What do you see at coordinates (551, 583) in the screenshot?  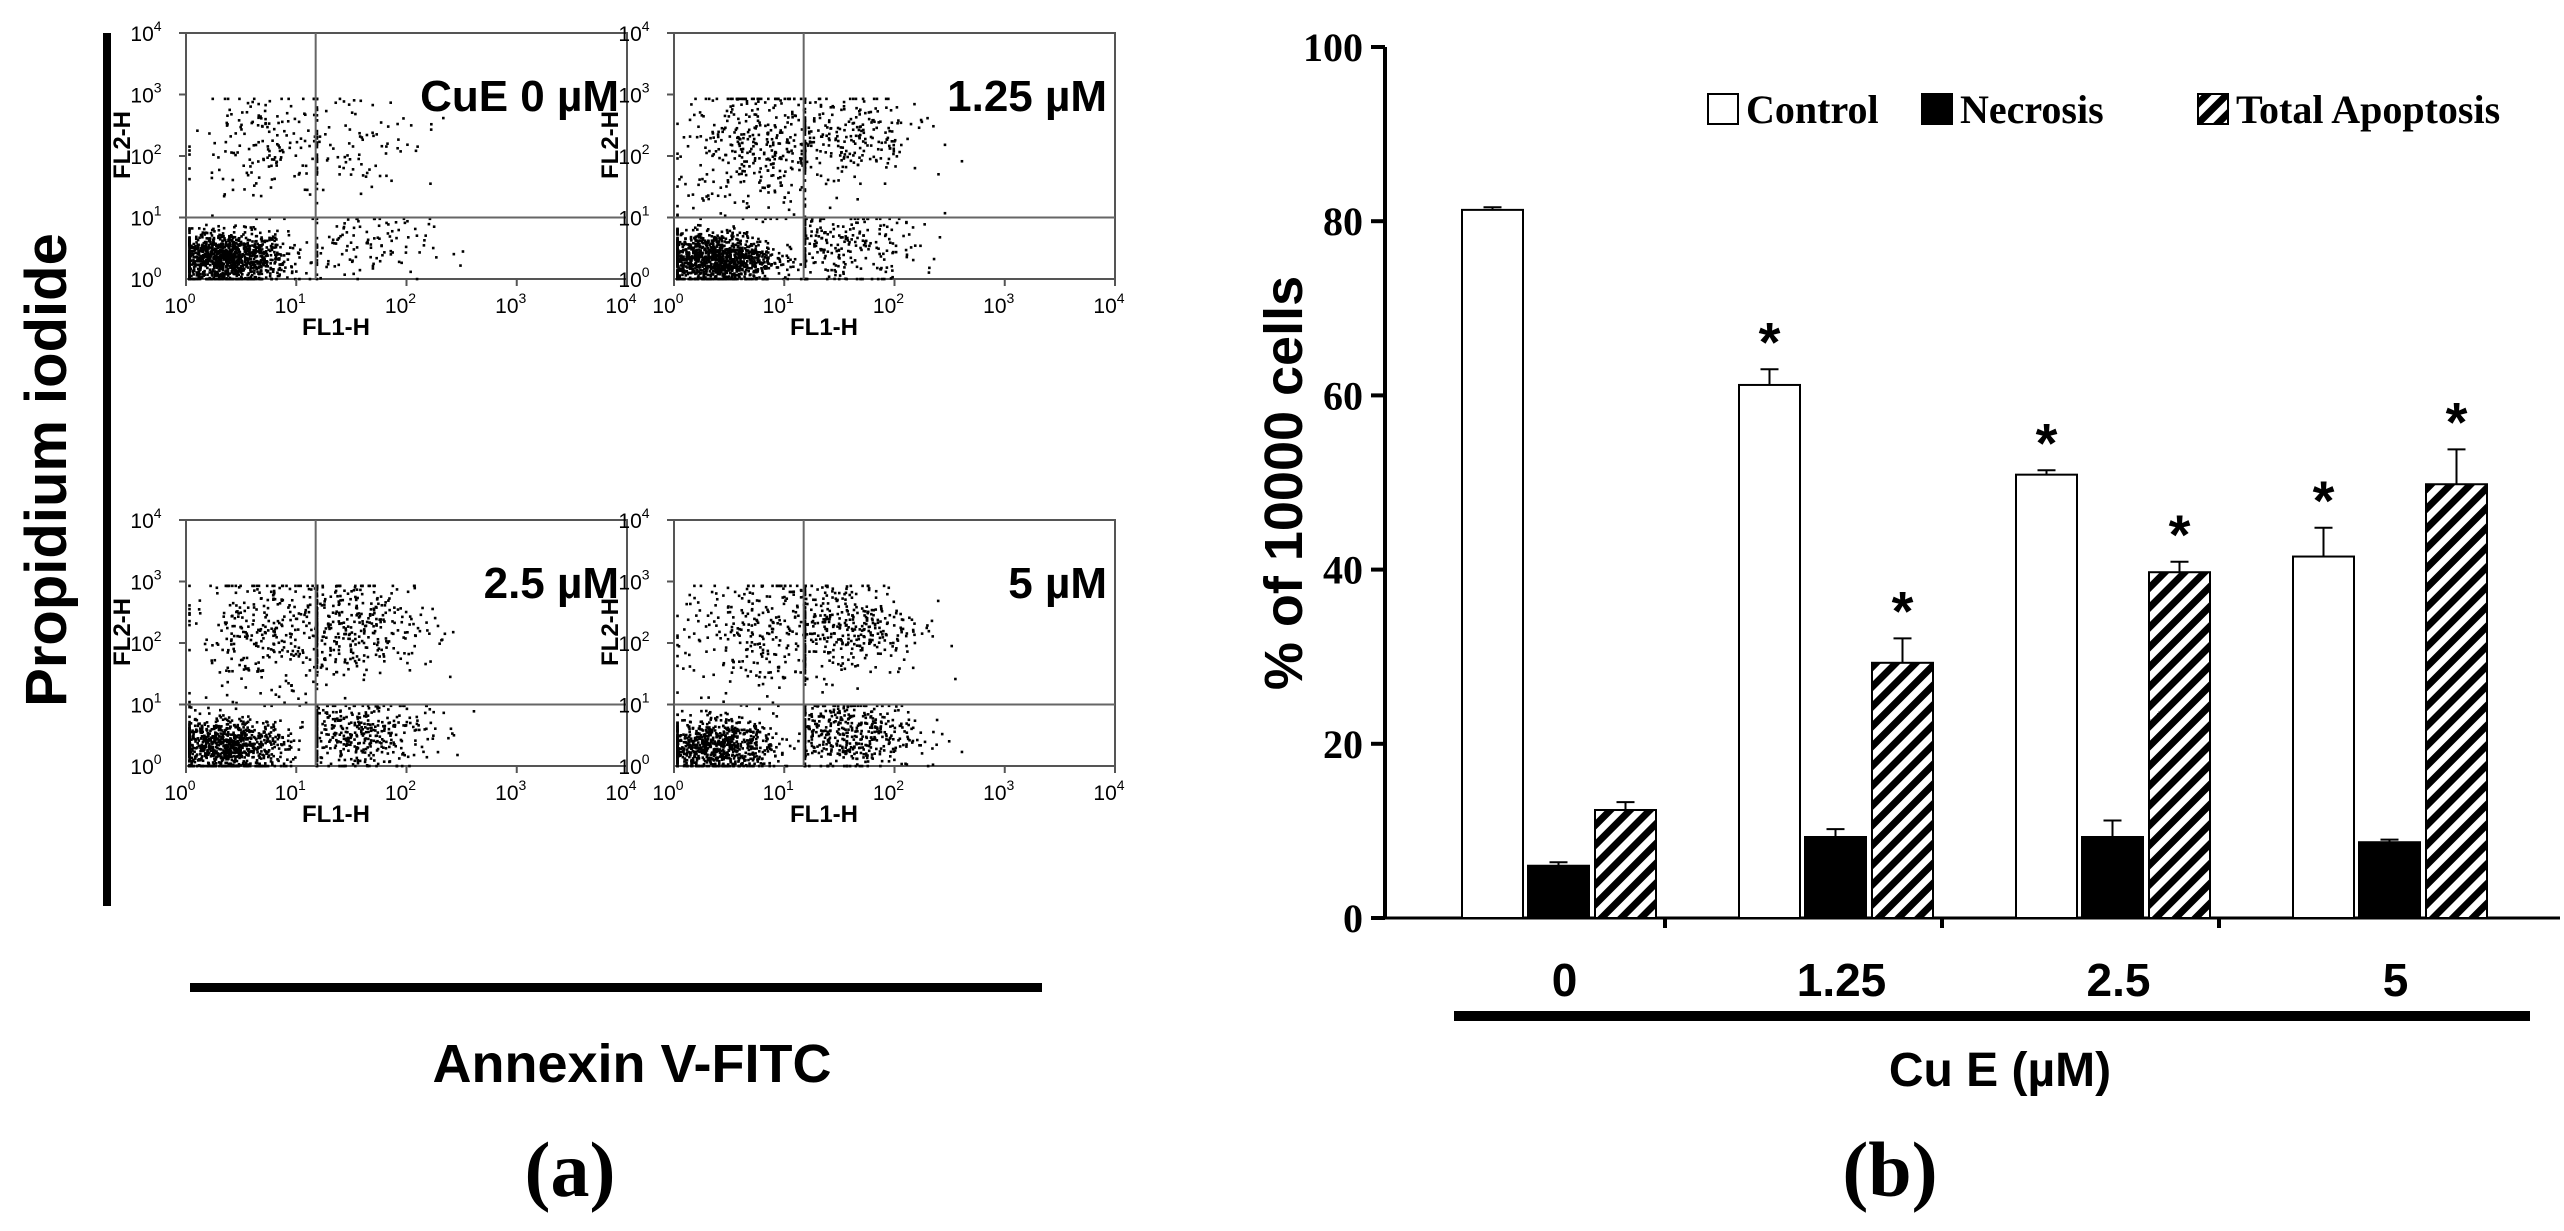 I see `flow-plot-title: 2.5 µM` at bounding box center [551, 583].